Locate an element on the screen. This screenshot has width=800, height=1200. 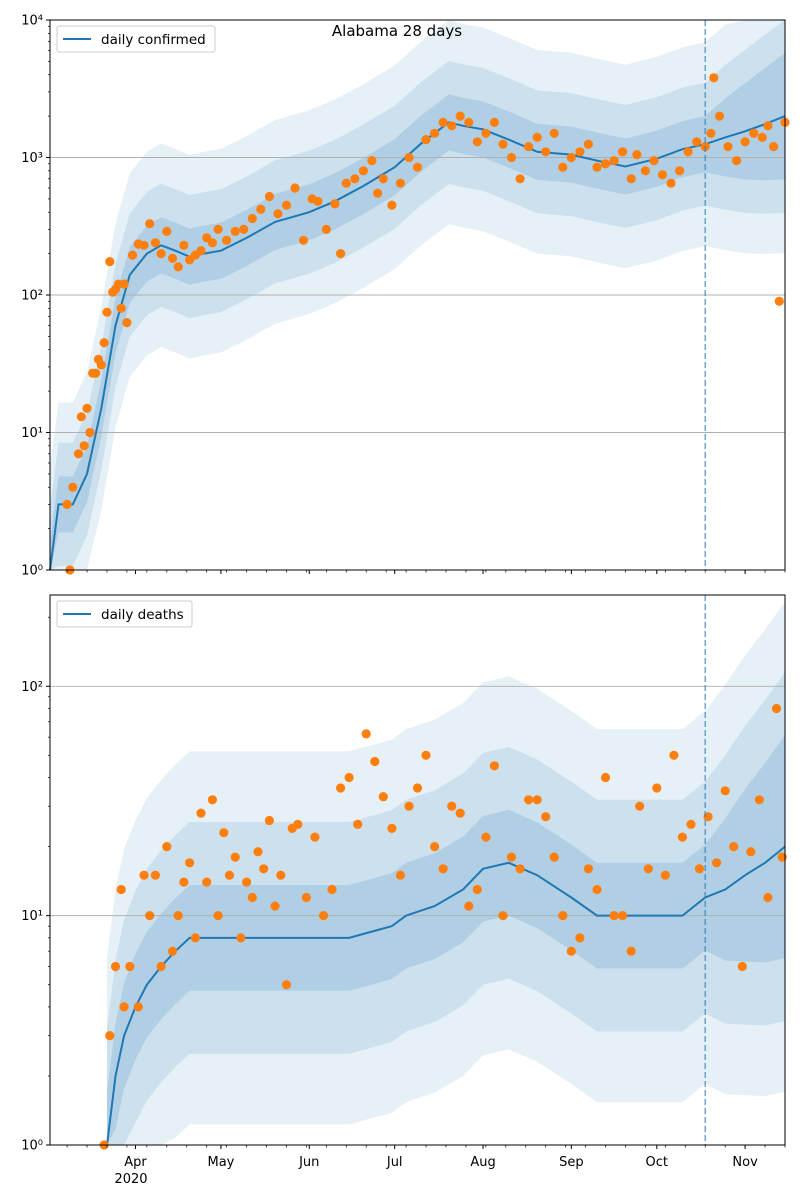
y-tick-label: 10² is located at coordinates (32, 296).